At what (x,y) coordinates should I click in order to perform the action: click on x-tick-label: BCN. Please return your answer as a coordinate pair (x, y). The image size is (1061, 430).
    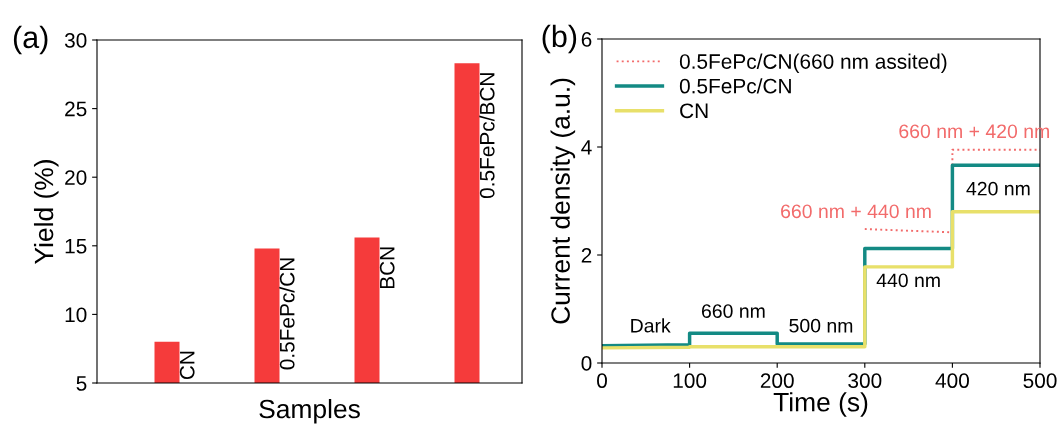
    Looking at the image, I should click on (387, 268).